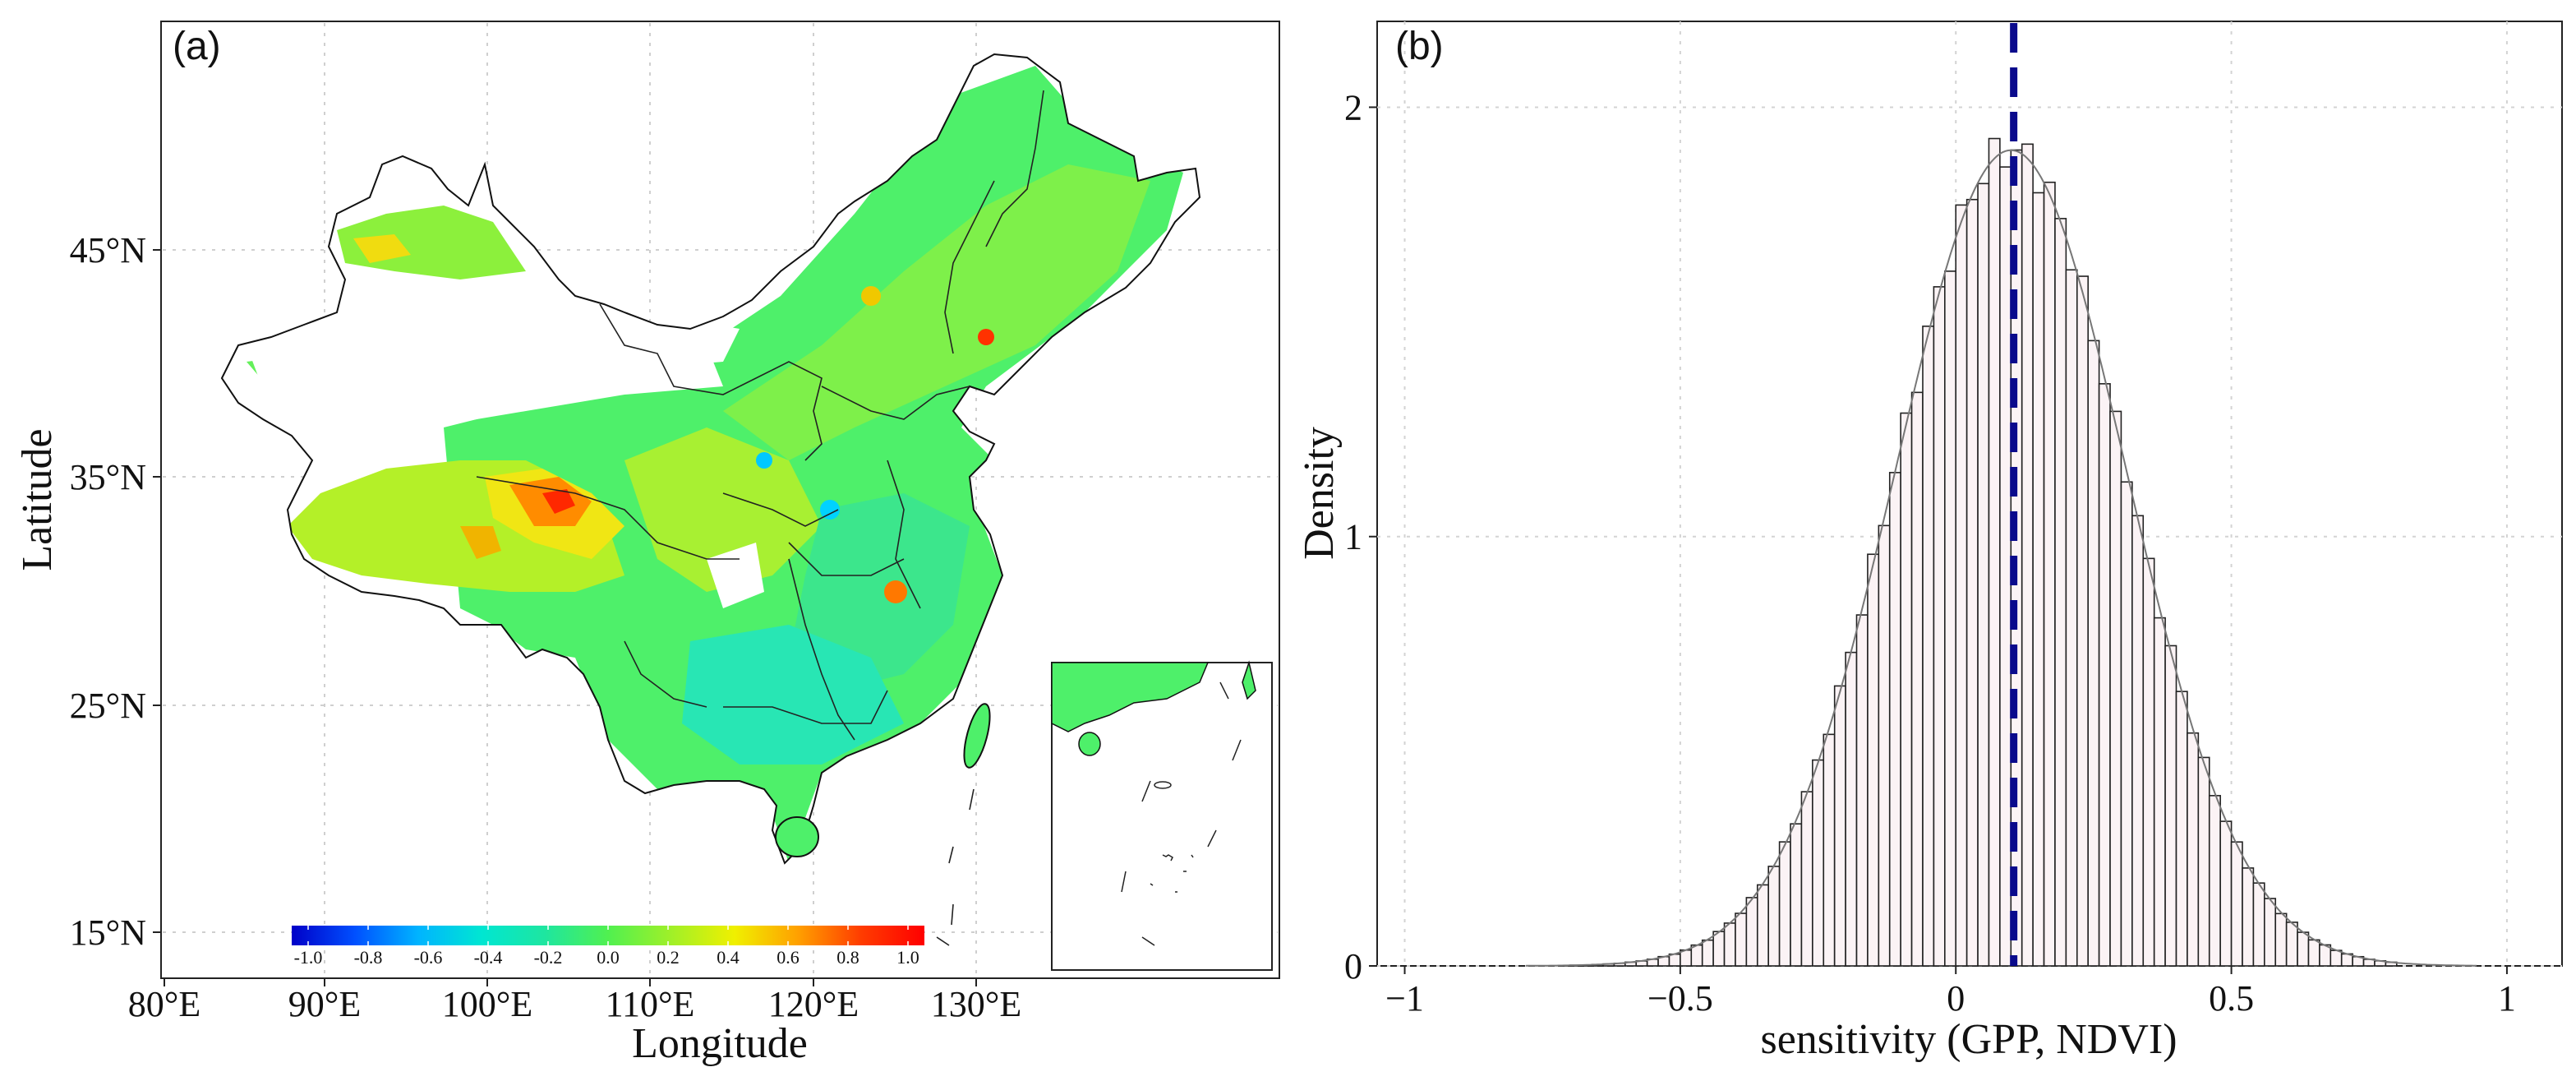 The image size is (2576, 1081). I want to click on histogram-y-tick-label: 2, so click(1353, 107).